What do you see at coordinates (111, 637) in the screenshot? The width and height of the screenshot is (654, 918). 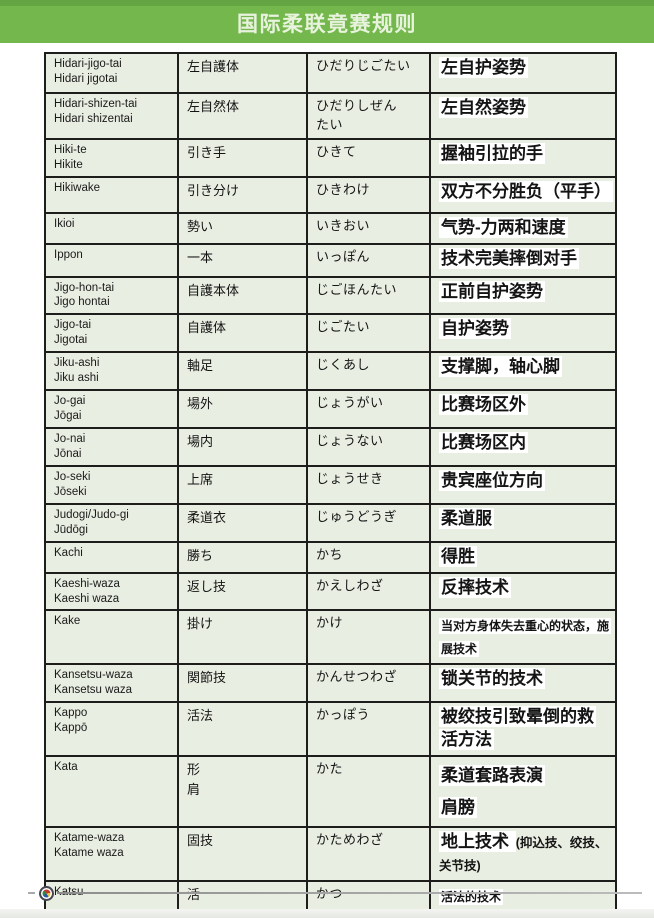 I see `romaji-cell: Kake` at bounding box center [111, 637].